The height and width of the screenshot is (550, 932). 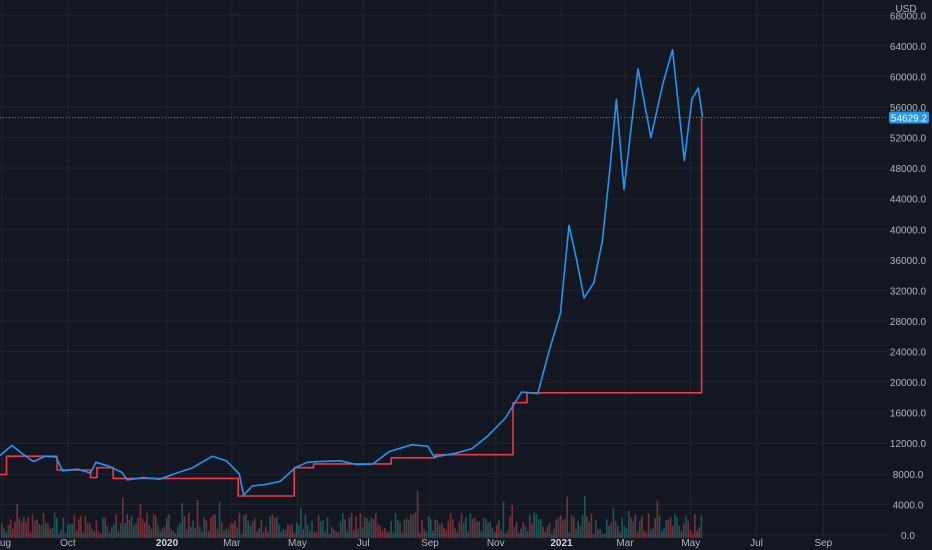 What do you see at coordinates (908, 444) in the screenshot?
I see `y-tick-label: 12000.0` at bounding box center [908, 444].